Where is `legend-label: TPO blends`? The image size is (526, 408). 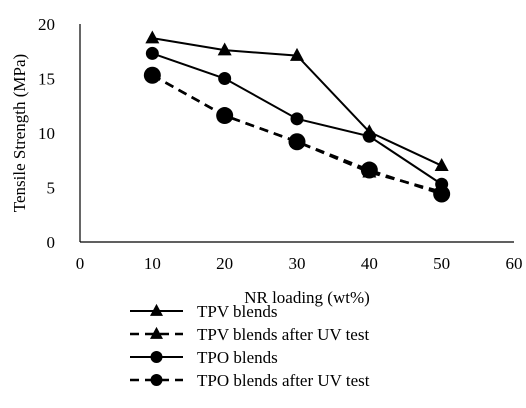
legend-label: TPO blends is located at coordinates (237, 357).